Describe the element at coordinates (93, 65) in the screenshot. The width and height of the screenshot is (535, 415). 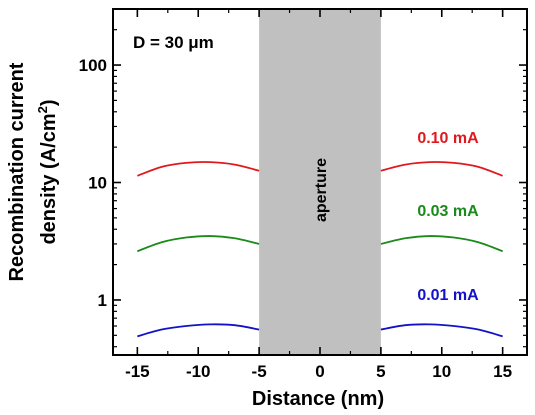
I see `y-tick-label: 100` at that location.